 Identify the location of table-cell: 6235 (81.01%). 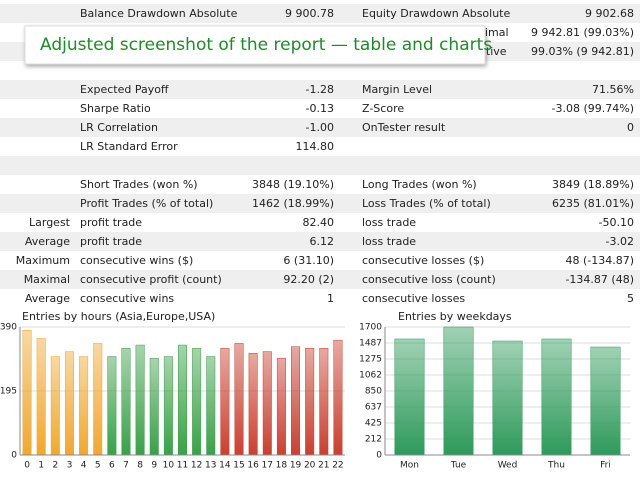
(593, 203).